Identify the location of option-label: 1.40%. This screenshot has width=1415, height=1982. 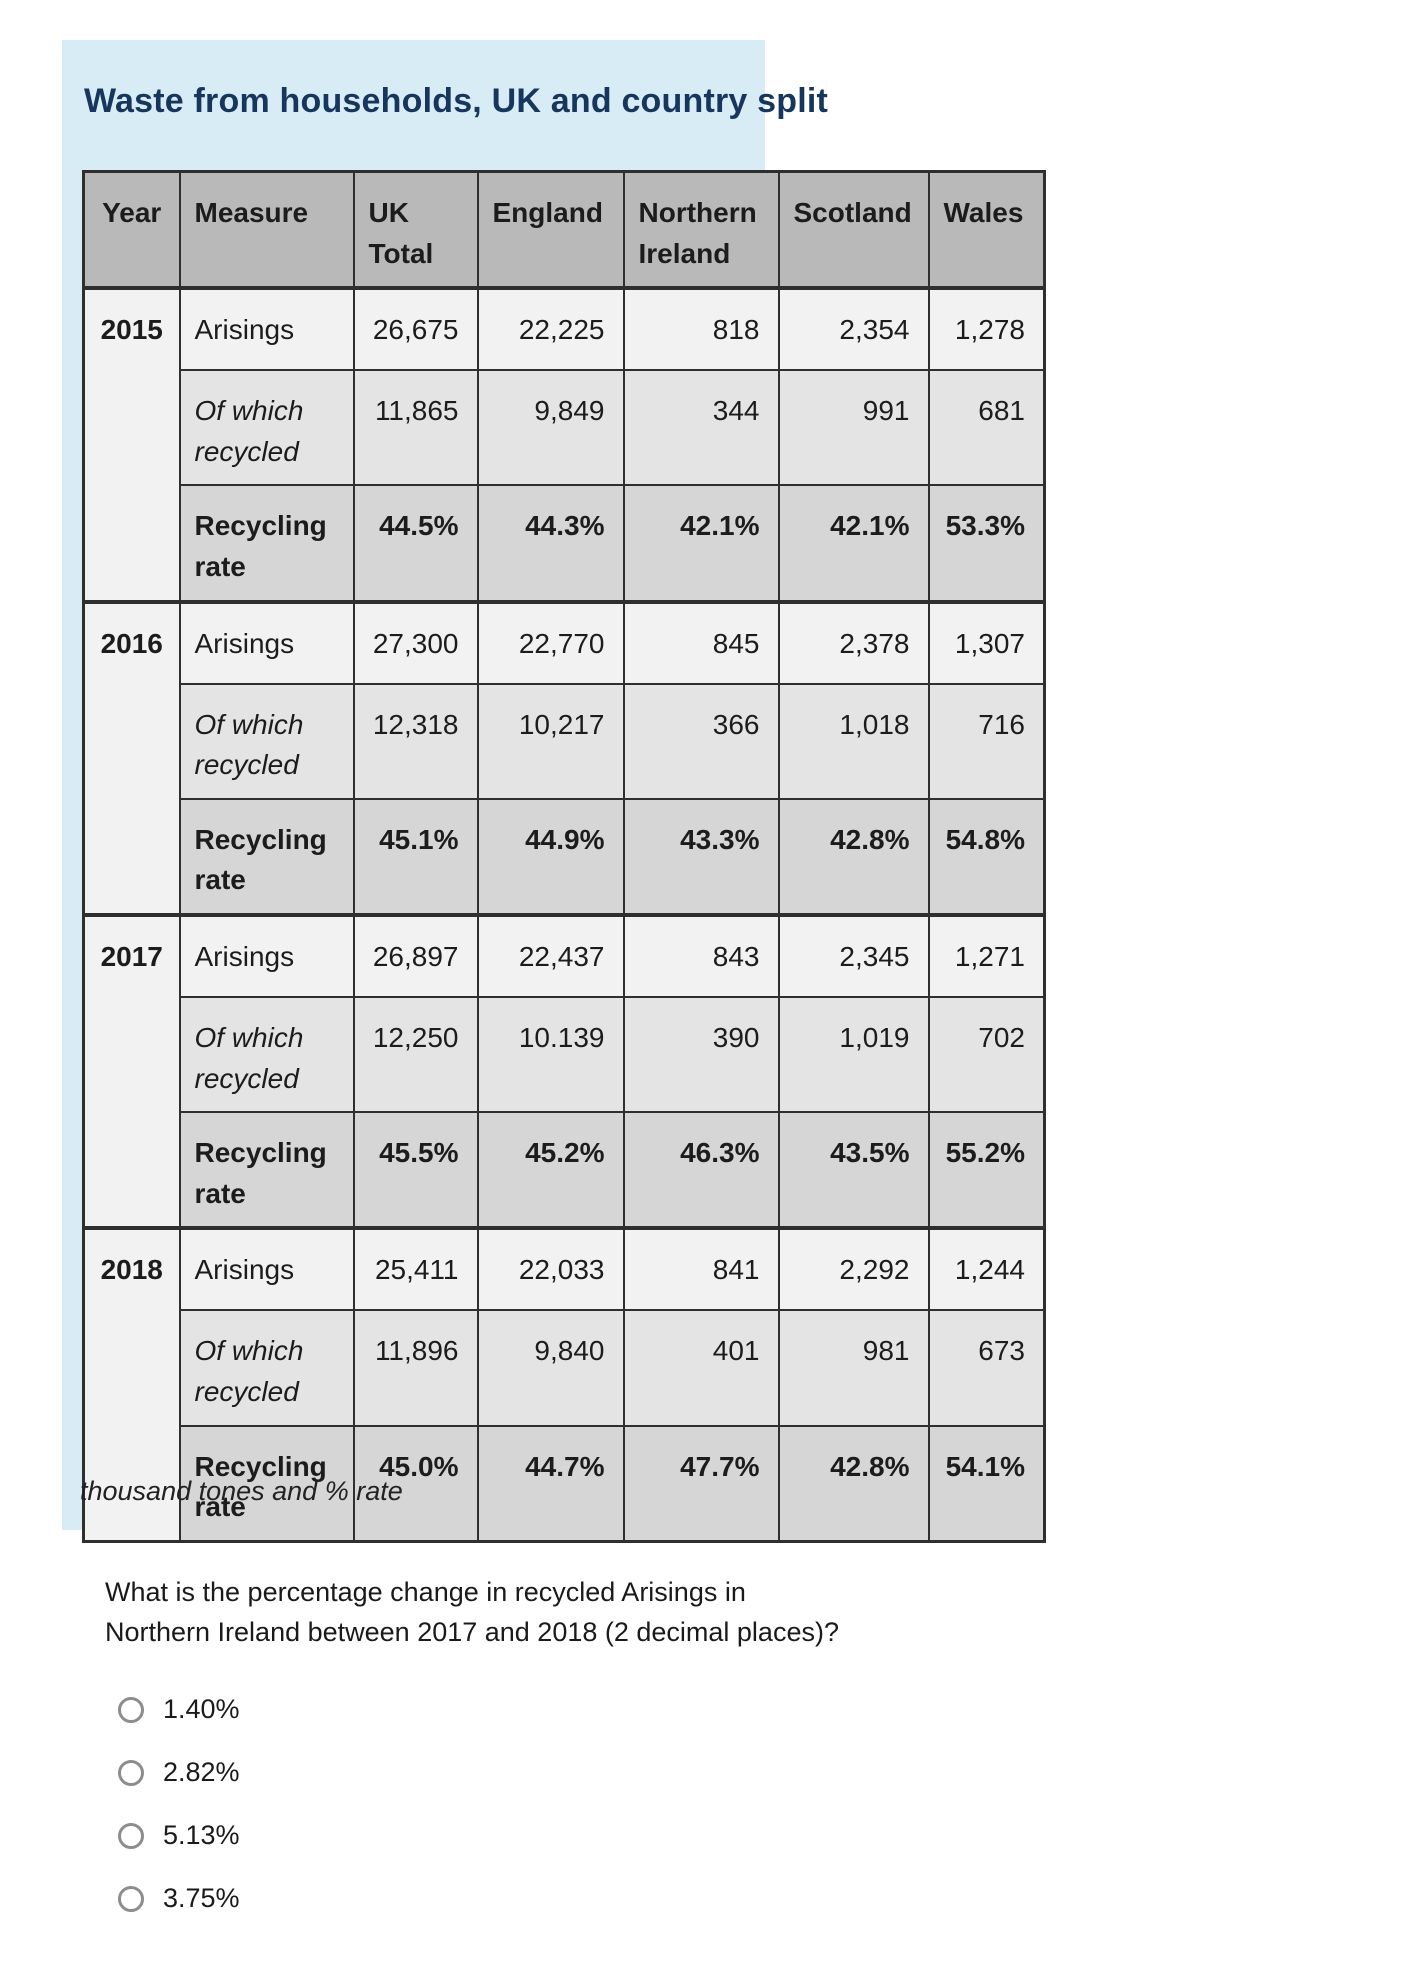
(201, 1709).